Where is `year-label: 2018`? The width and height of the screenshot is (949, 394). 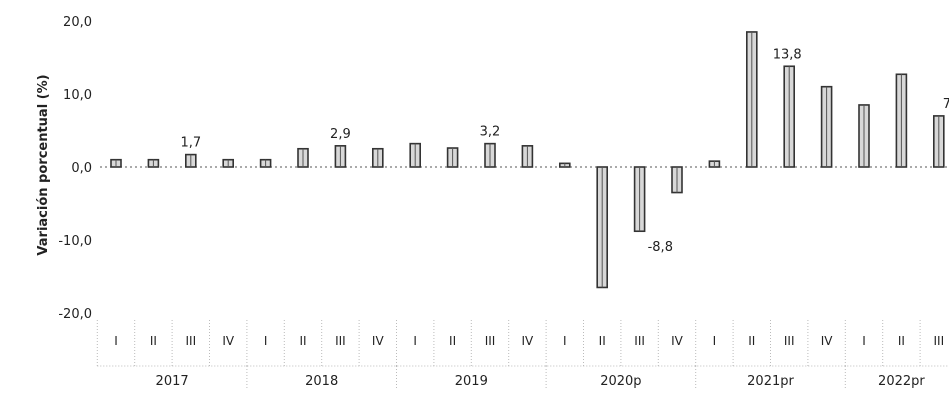
year-label: 2018 is located at coordinates (321, 381).